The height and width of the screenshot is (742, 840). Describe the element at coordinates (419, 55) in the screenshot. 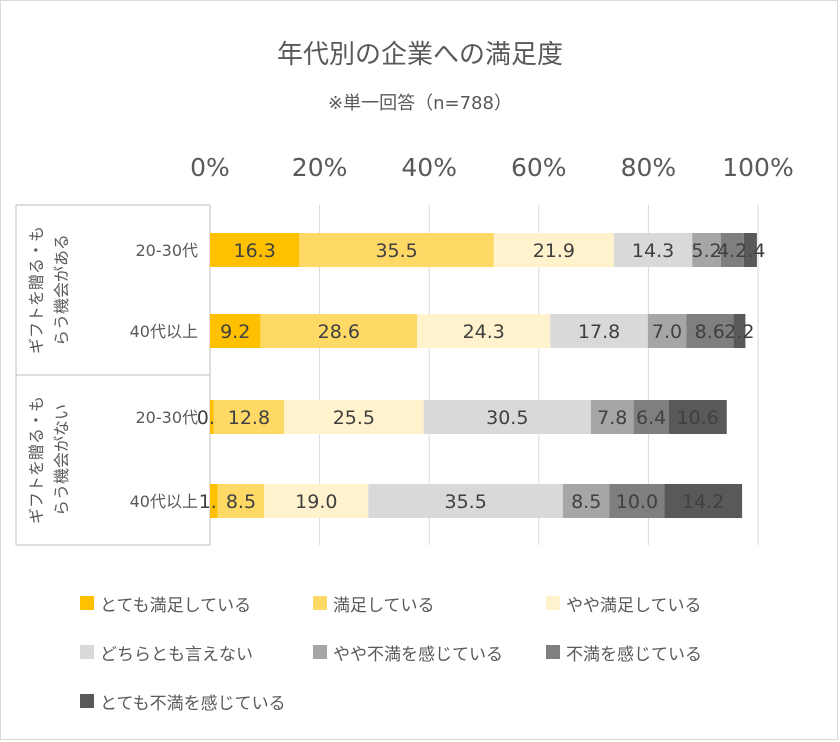

I see `chart-title: 年代別の企業への満足度` at that location.